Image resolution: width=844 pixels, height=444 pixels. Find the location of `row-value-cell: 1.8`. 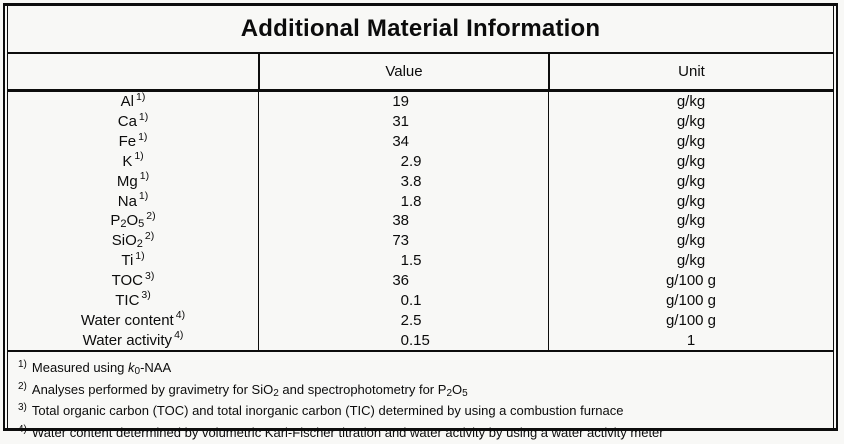

row-value-cell: 1.8 is located at coordinates (403, 201).